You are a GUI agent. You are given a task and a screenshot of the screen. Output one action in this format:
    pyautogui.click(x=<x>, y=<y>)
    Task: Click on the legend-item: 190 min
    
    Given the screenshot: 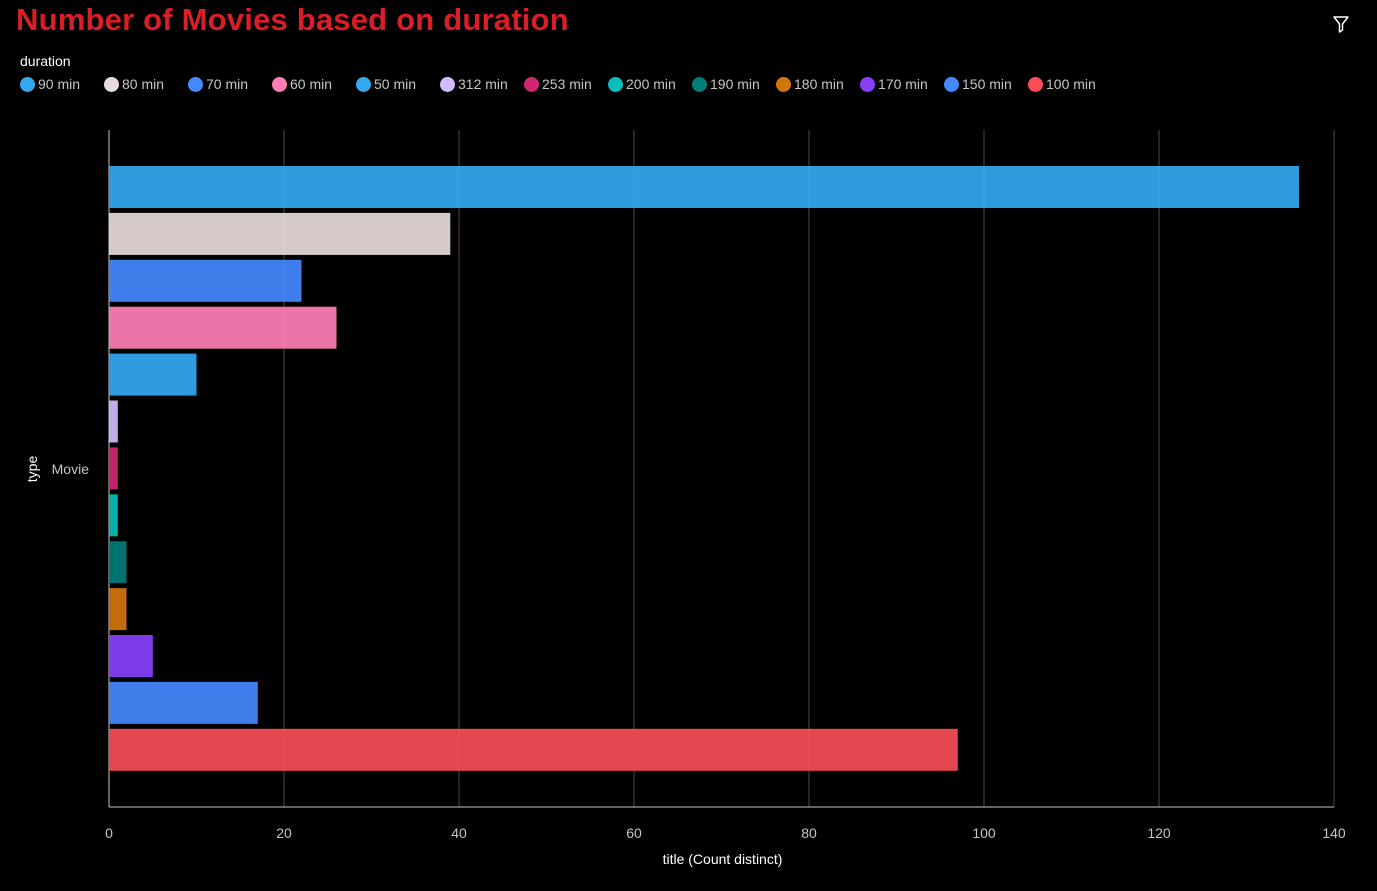 What is the action you would take?
    pyautogui.click(x=726, y=84)
    